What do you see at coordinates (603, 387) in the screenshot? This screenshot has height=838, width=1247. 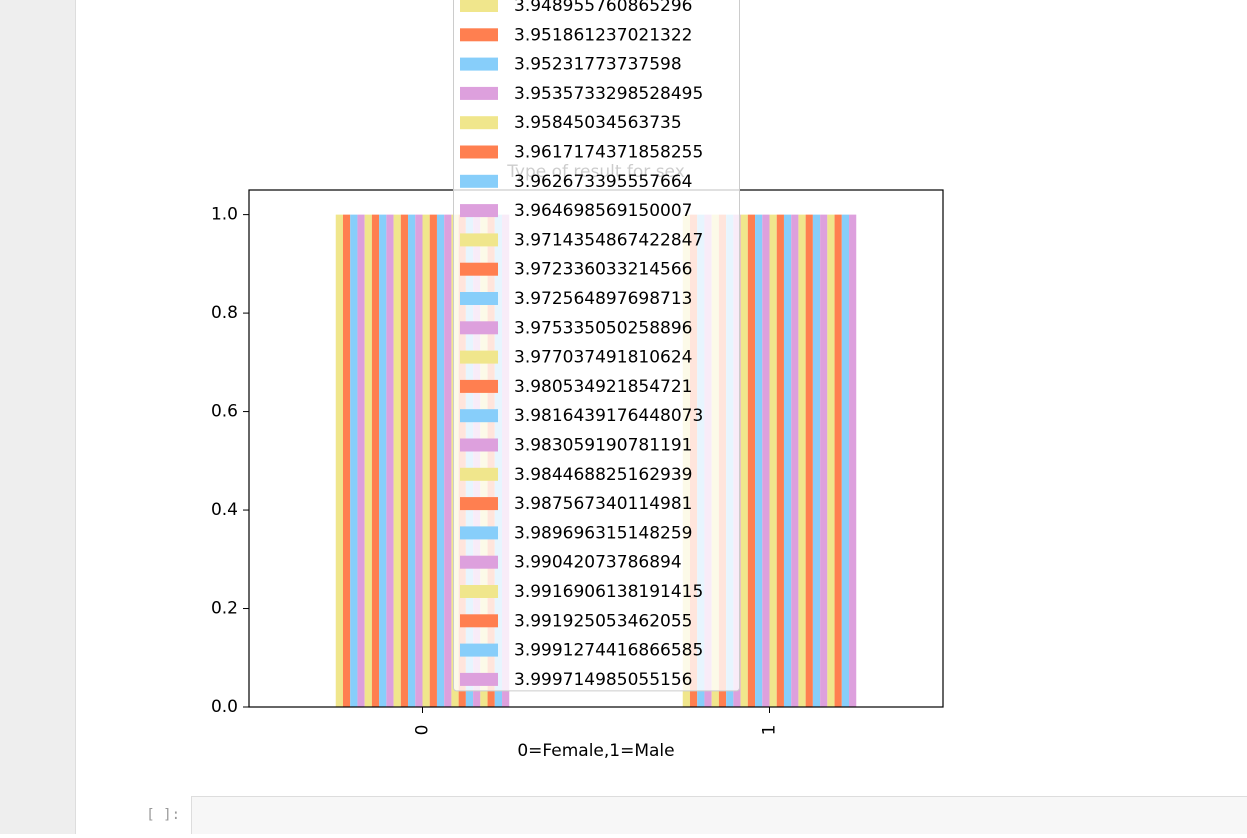 I see `legend-label: 3.980534921854721` at bounding box center [603, 387].